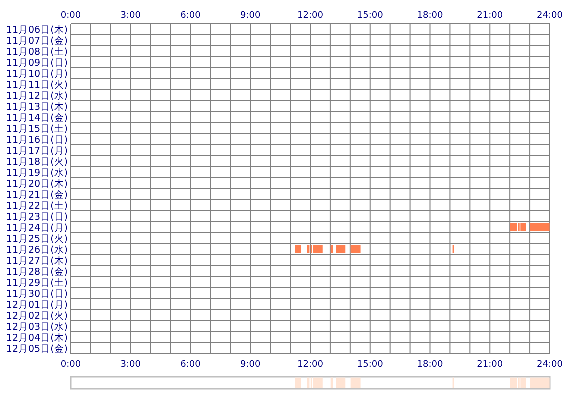 The image size is (570, 400). Describe the element at coordinates (37, 228) in the screenshot. I see `y-tick-label: 11月24日(月)` at that location.